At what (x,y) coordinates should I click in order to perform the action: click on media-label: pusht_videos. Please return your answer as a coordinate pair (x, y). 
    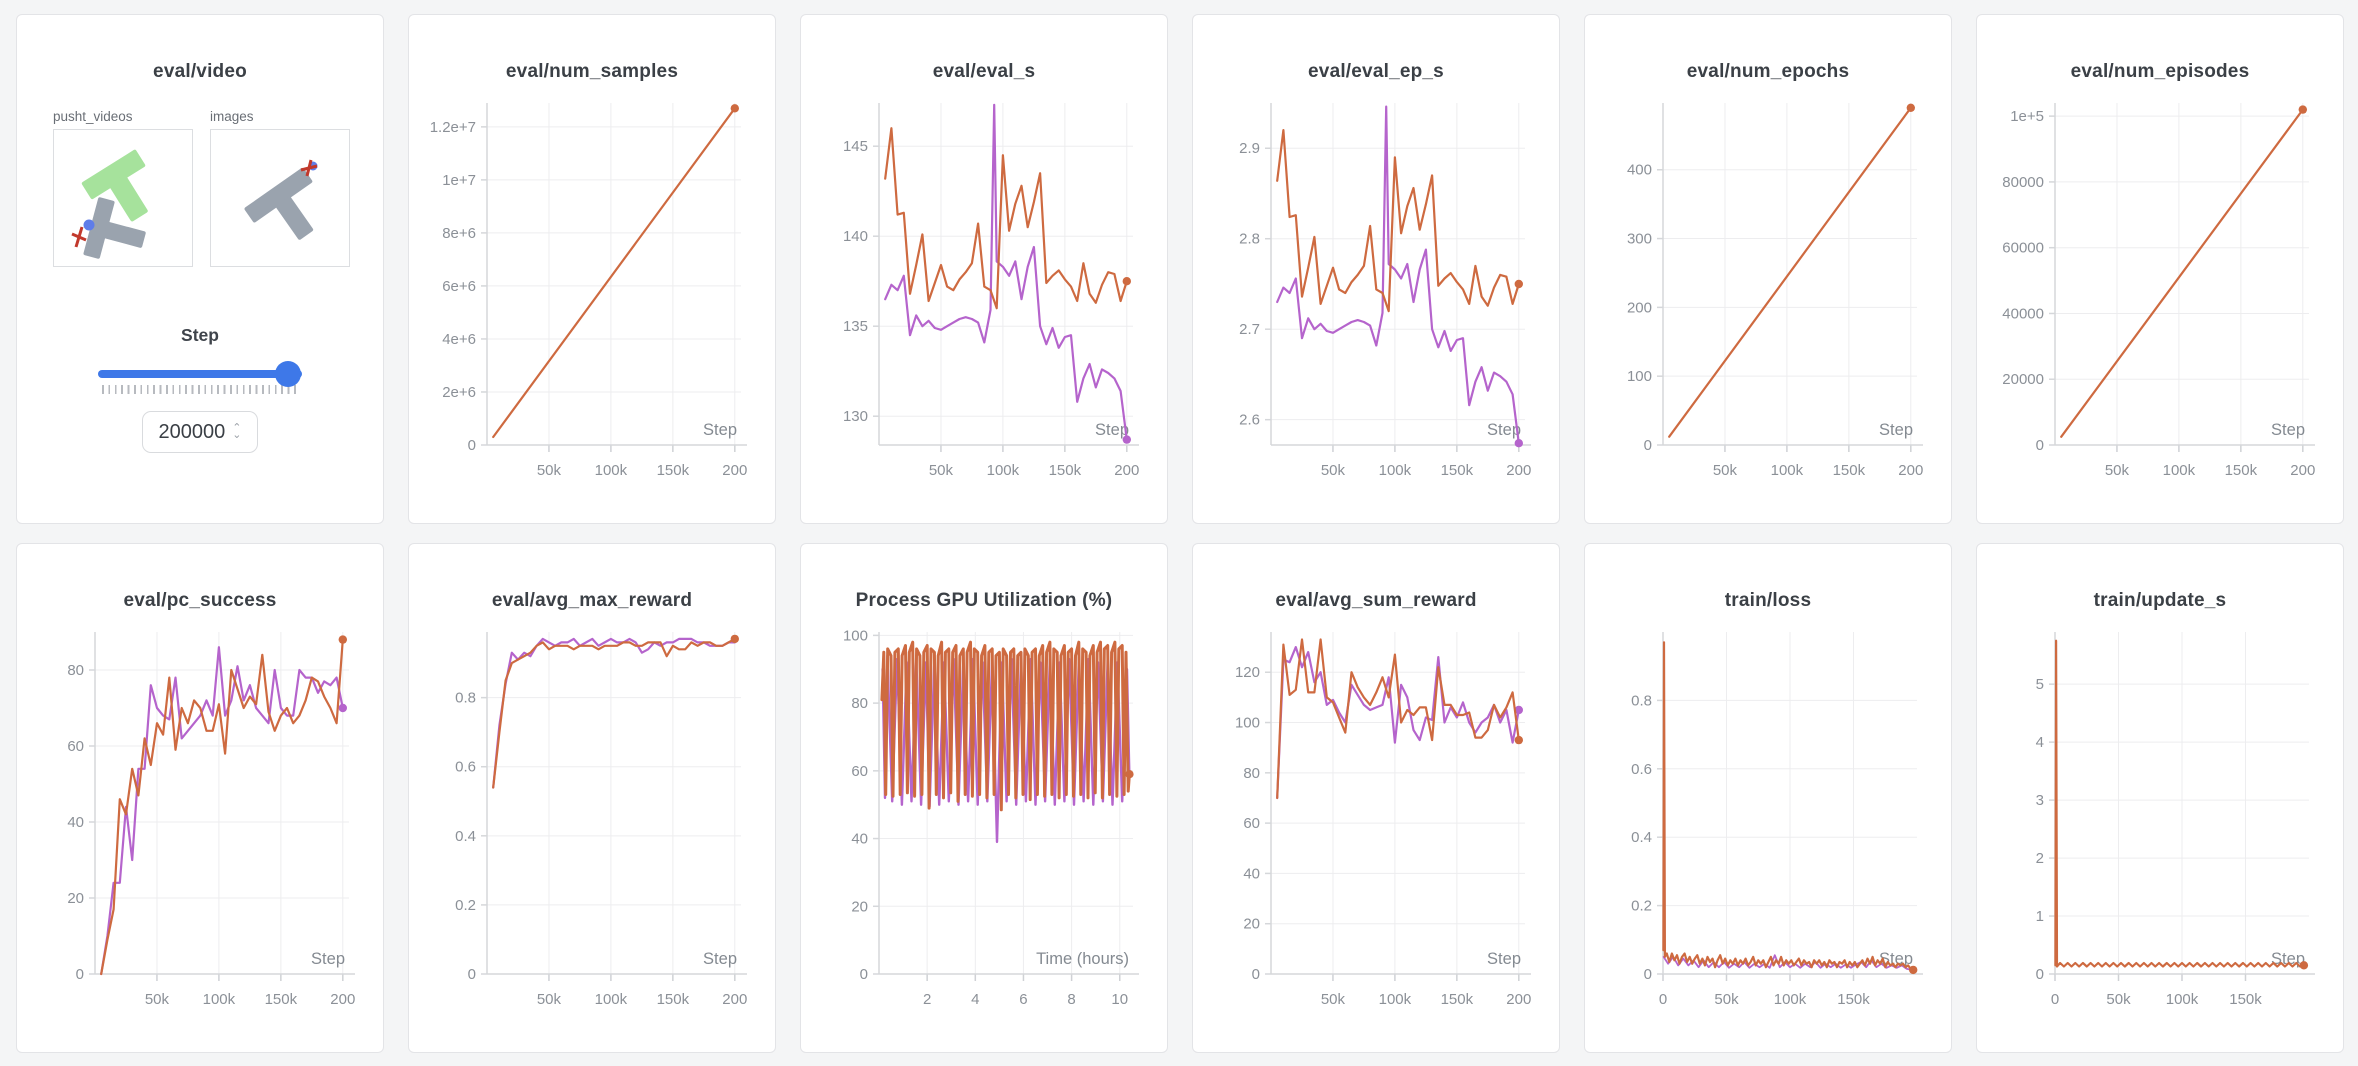
    Looking at the image, I should click on (93, 116).